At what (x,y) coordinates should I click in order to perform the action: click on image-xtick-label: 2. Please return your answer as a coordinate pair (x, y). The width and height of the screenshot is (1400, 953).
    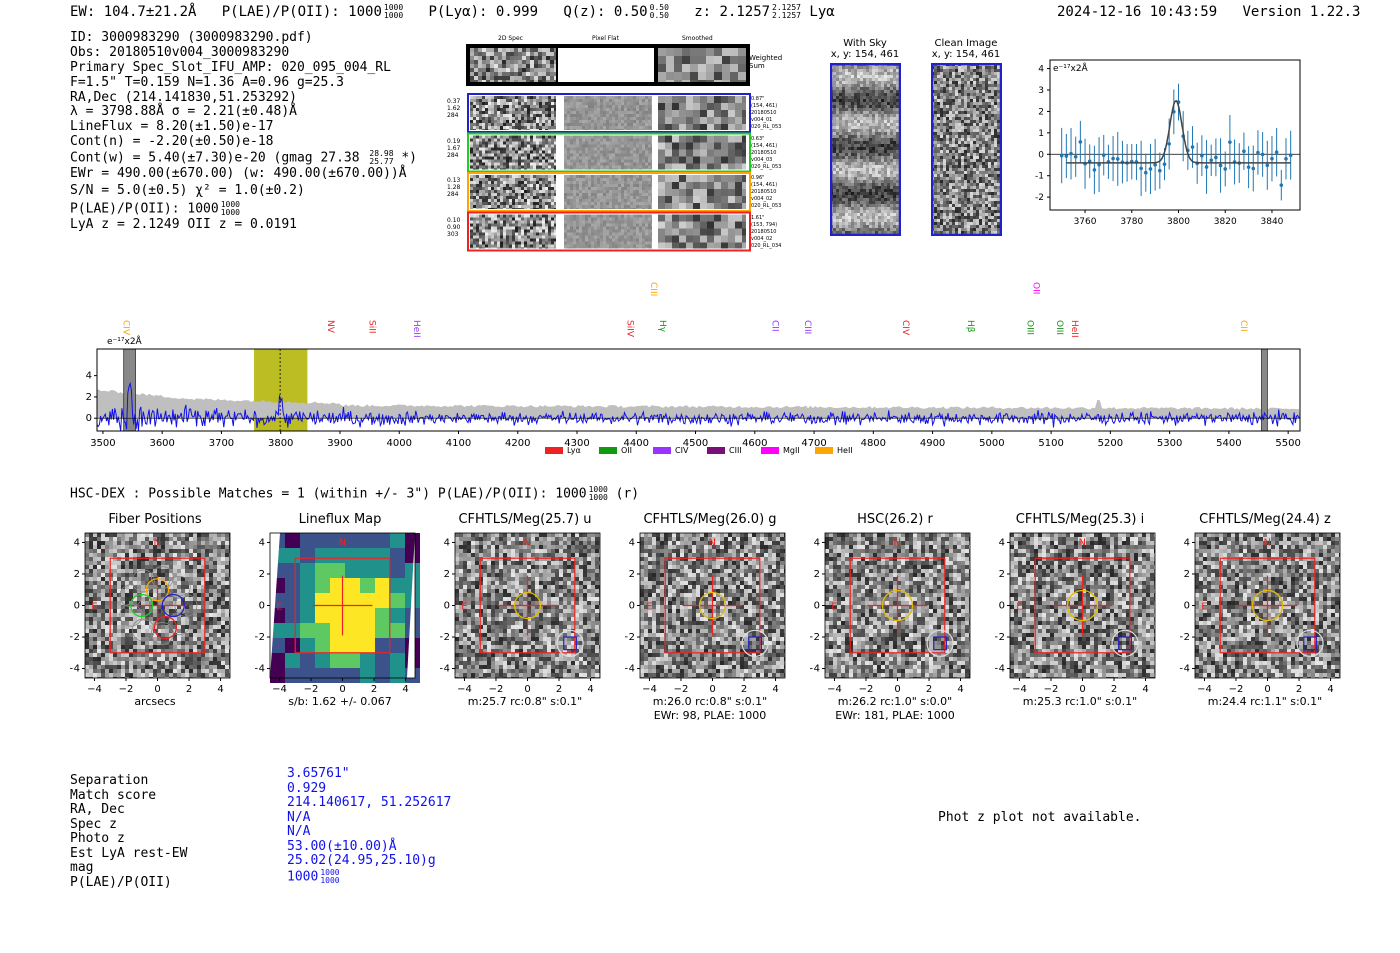
    Looking at the image, I should click on (374, 689).